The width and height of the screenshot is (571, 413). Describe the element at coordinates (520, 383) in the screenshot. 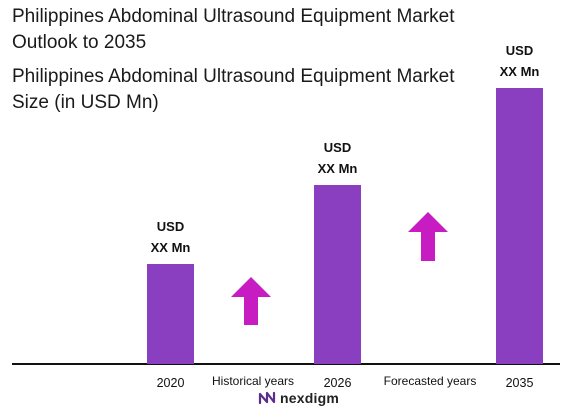

I see `x-tick-2035: 2035` at that location.